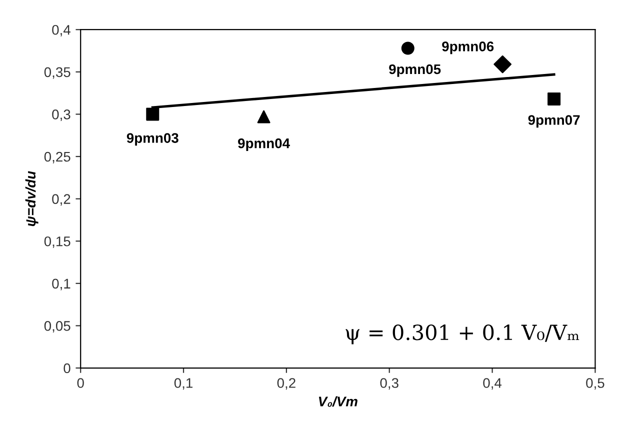  Describe the element at coordinates (80, 383) in the screenshot. I see `x-tick-label: 0` at that location.